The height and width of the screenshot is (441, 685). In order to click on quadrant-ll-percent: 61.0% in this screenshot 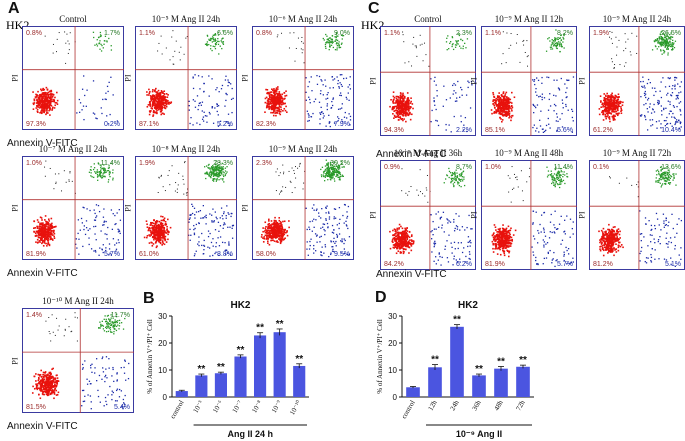, I will do `click(149, 254)`.